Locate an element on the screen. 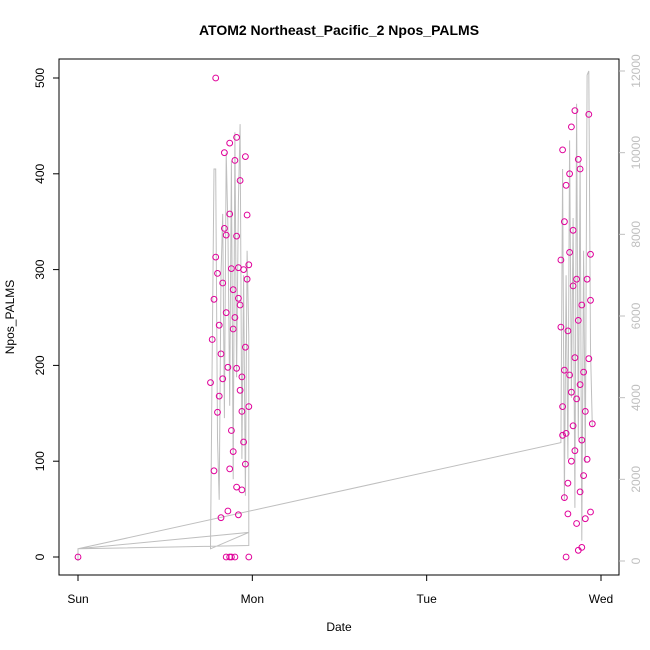 Image resolution: width=650 pixels, height=650 pixels. x-tick-label: Wed is located at coordinates (601, 599).